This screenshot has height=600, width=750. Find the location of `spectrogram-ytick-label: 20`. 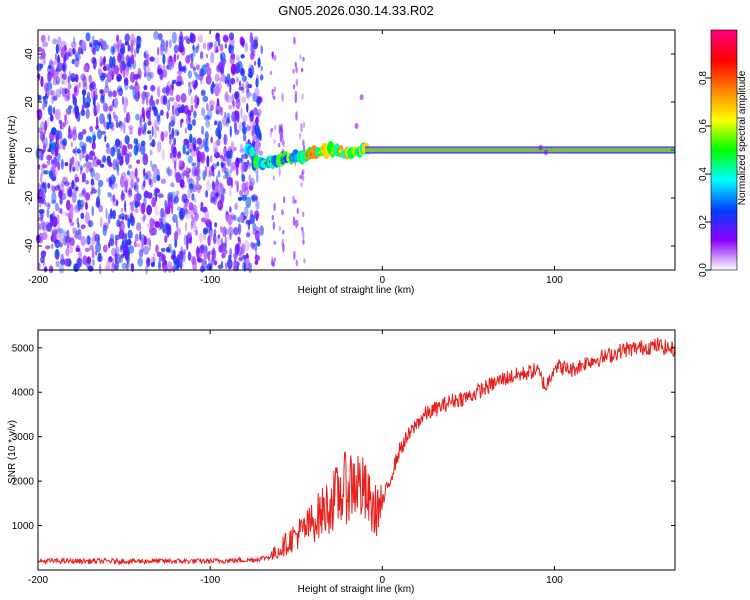

spectrogram-ytick-label: 20 is located at coordinates (29, 102).